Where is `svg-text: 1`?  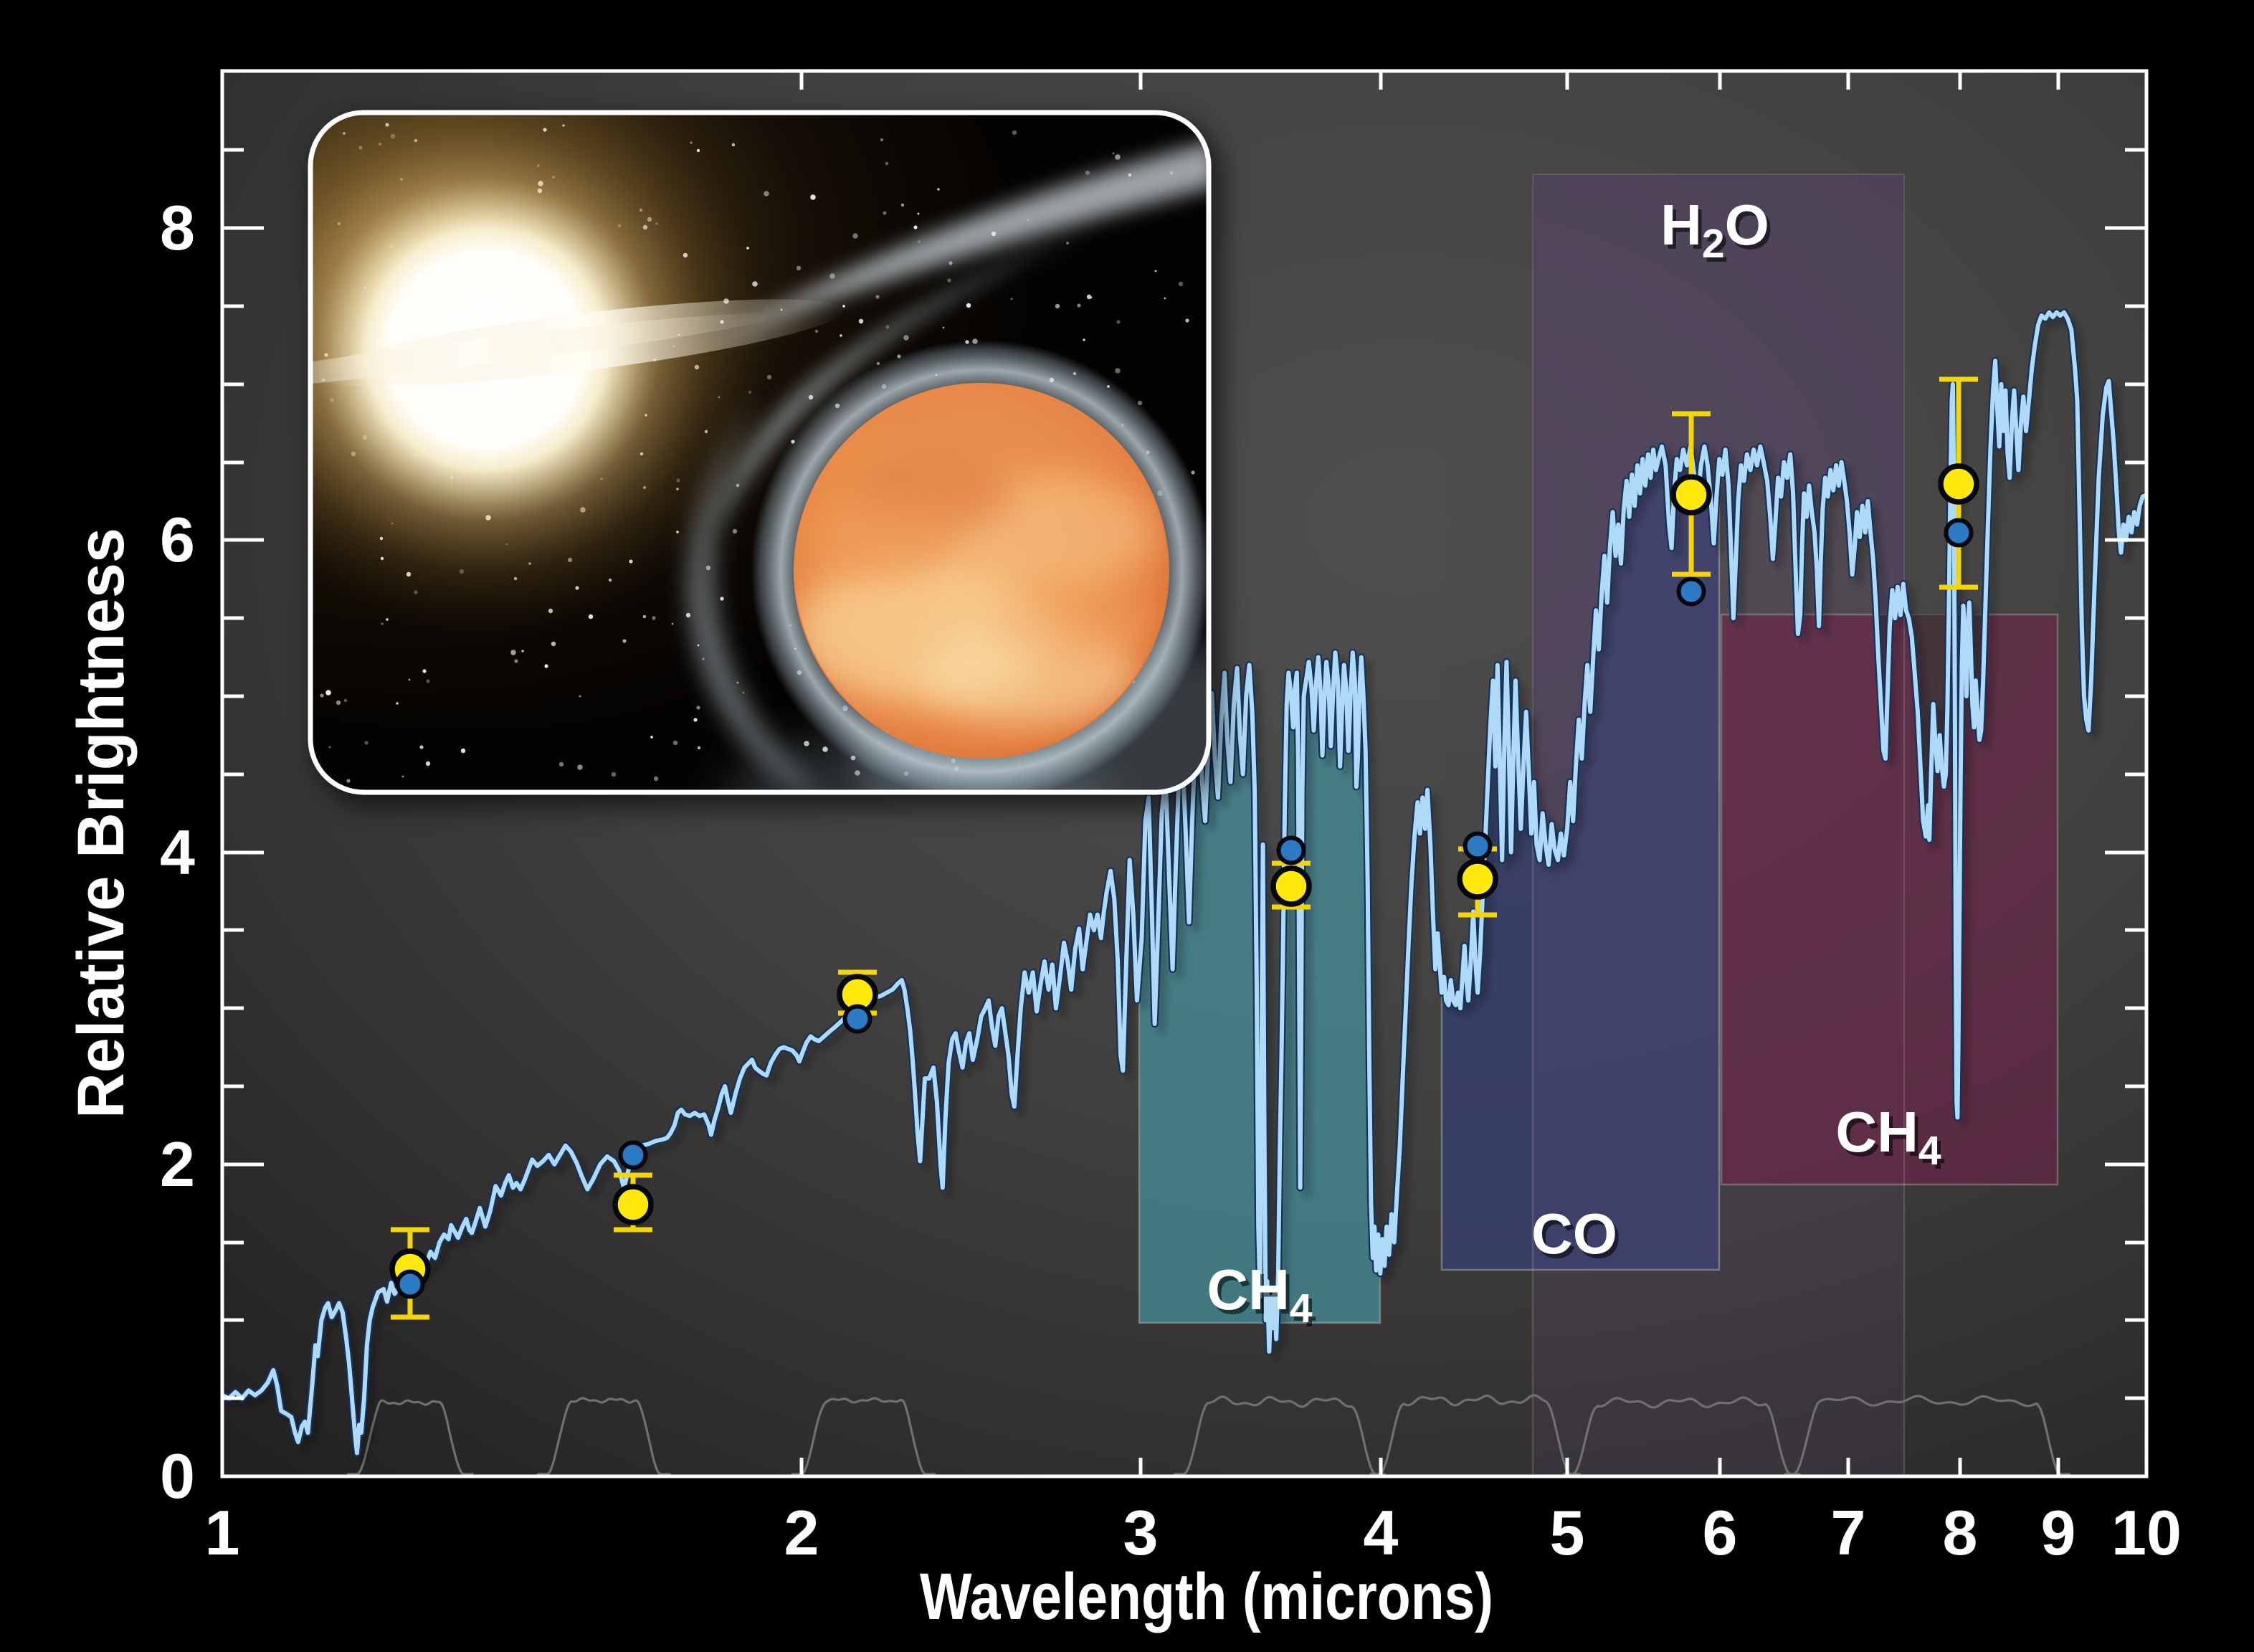
svg-text: 1 is located at coordinates (222, 1532).